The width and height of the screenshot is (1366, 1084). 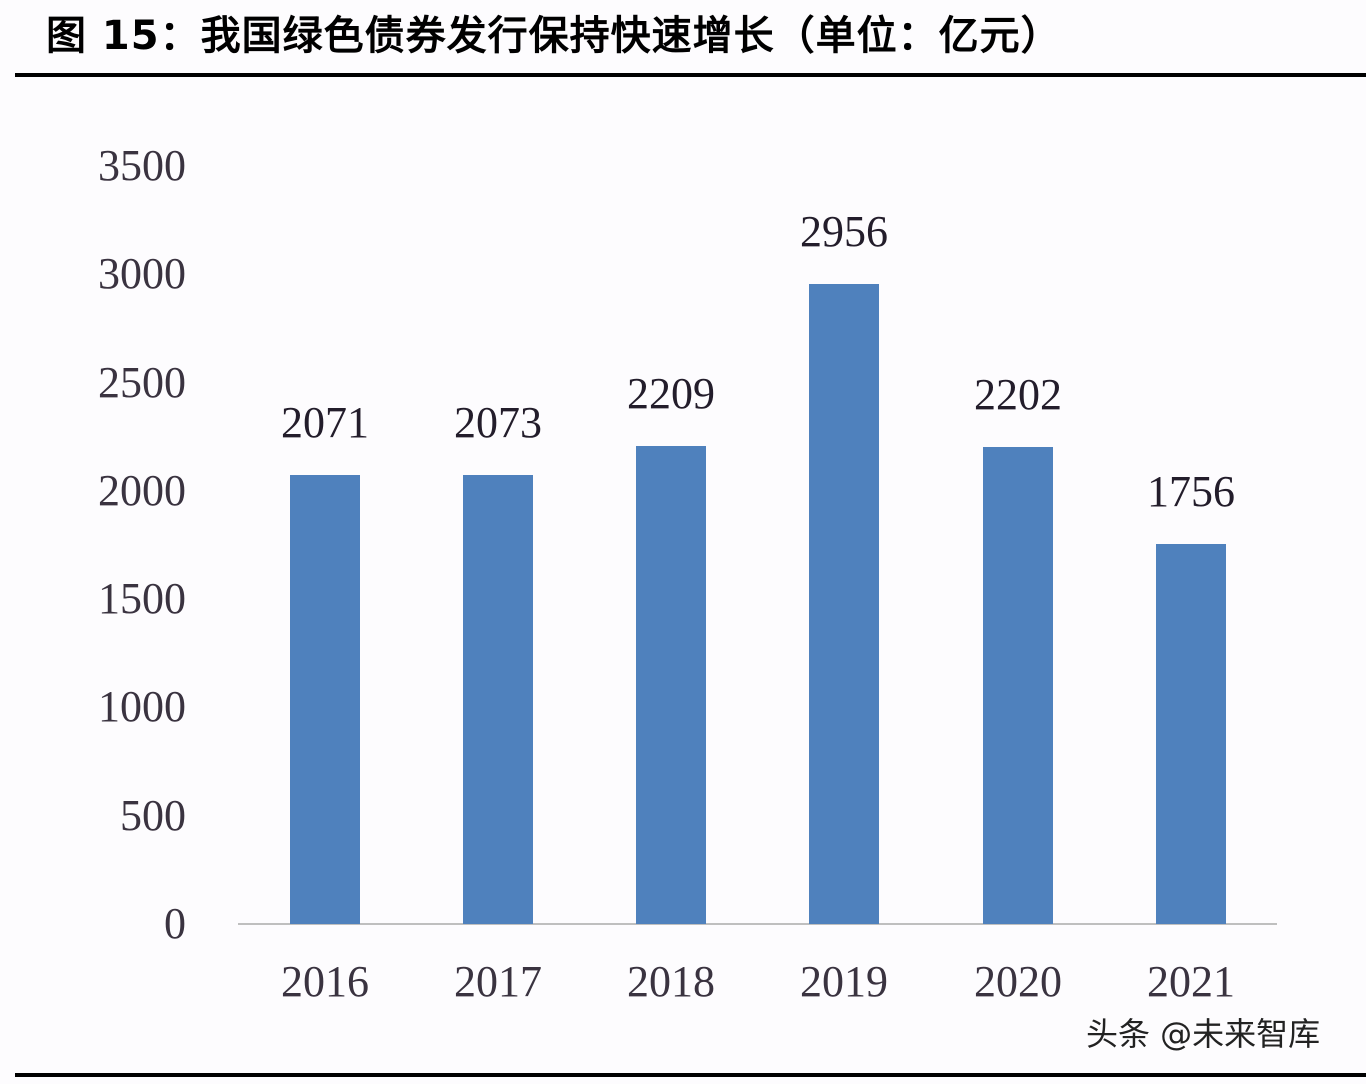 I want to click on bottom-divider, so click(x=690, y=1075).